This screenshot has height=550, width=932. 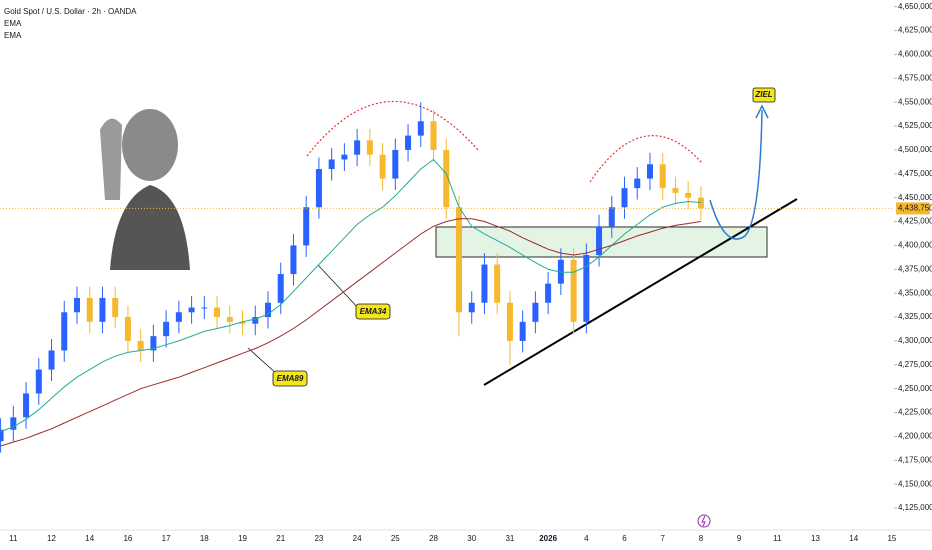 What do you see at coordinates (392, 128) in the screenshot?
I see `arc-left` at bounding box center [392, 128].